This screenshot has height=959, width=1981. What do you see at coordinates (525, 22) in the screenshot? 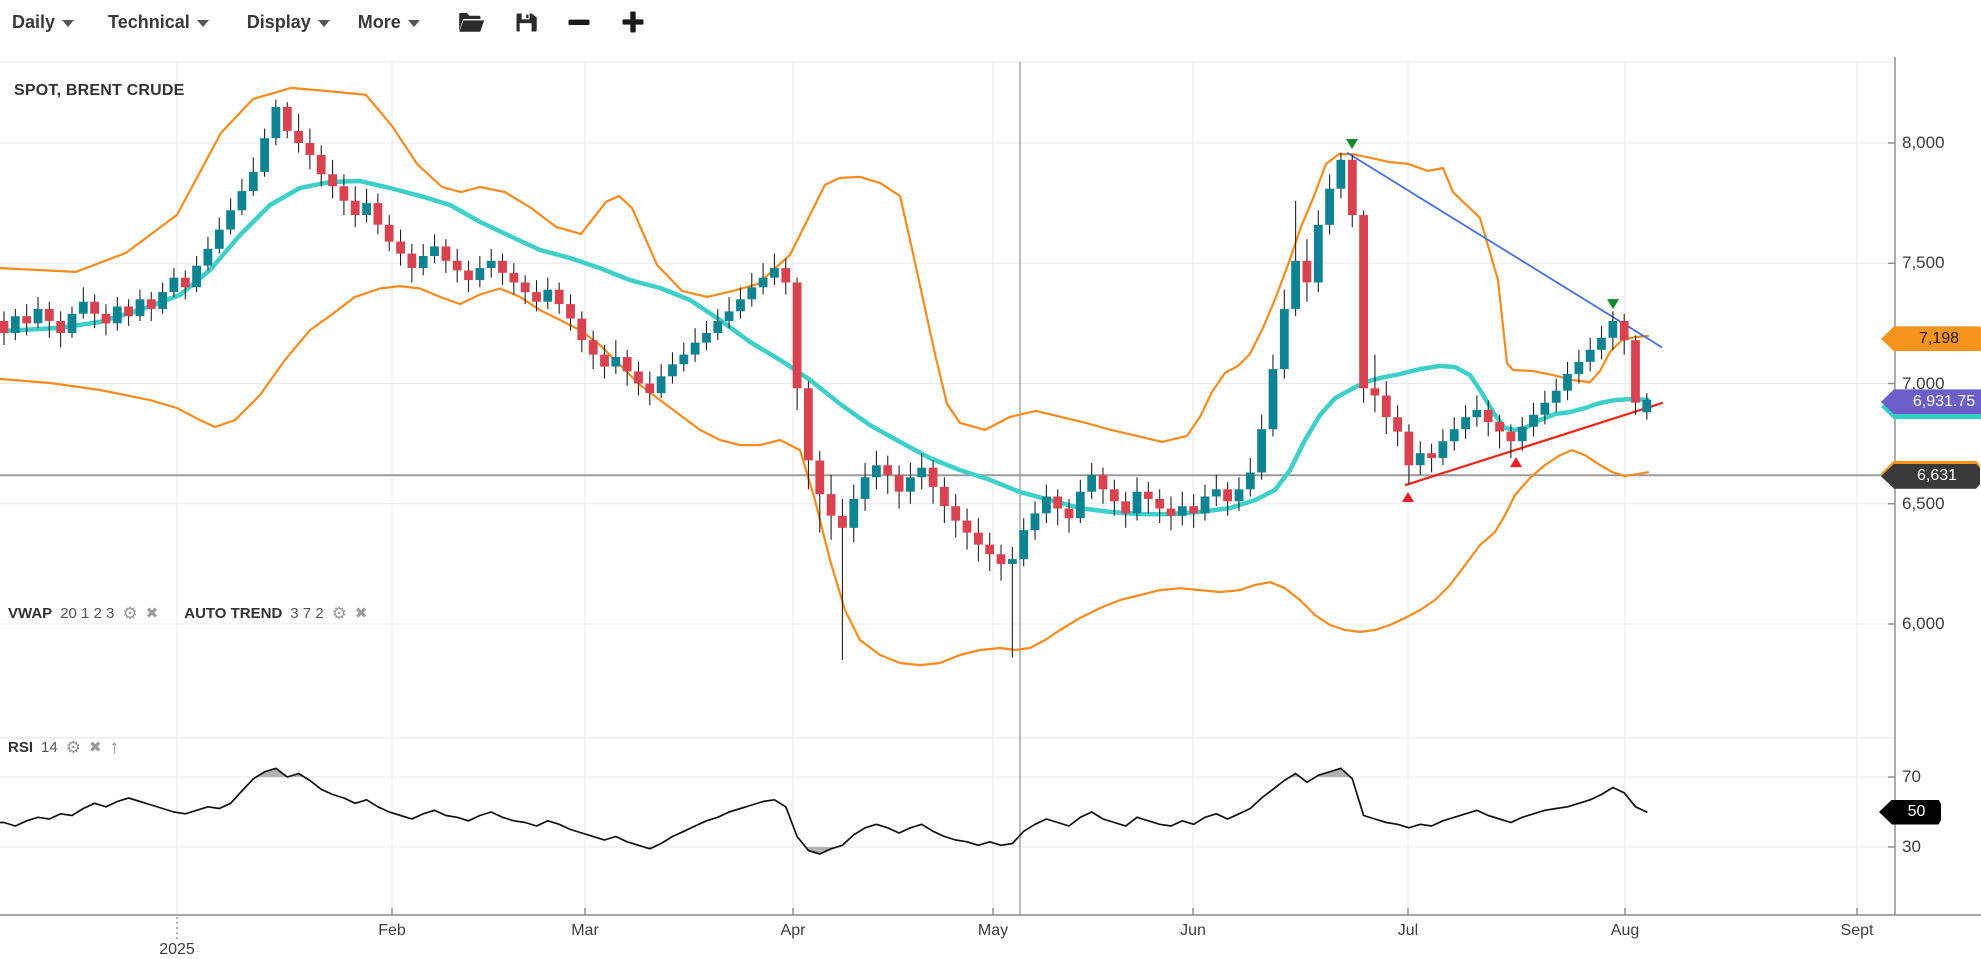
I see `save-icon` at bounding box center [525, 22].